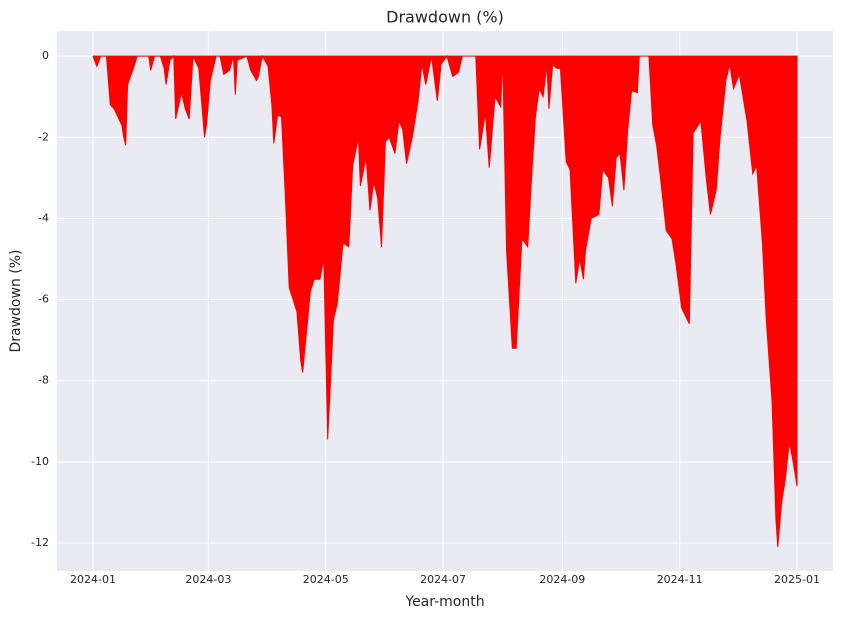 This screenshot has height=622, width=844. What do you see at coordinates (45, 55) in the screenshot?
I see `y-tick-label: 0` at bounding box center [45, 55].